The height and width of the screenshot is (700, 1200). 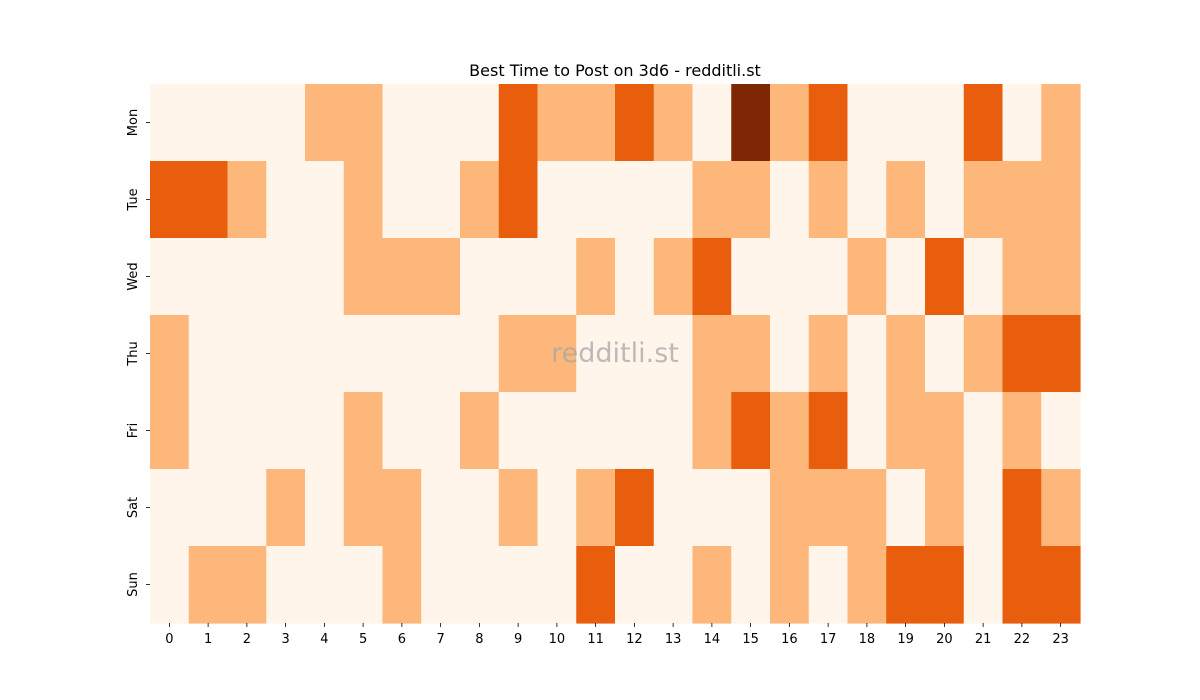 I want to click on x-tick-label: 20, so click(x=944, y=639).